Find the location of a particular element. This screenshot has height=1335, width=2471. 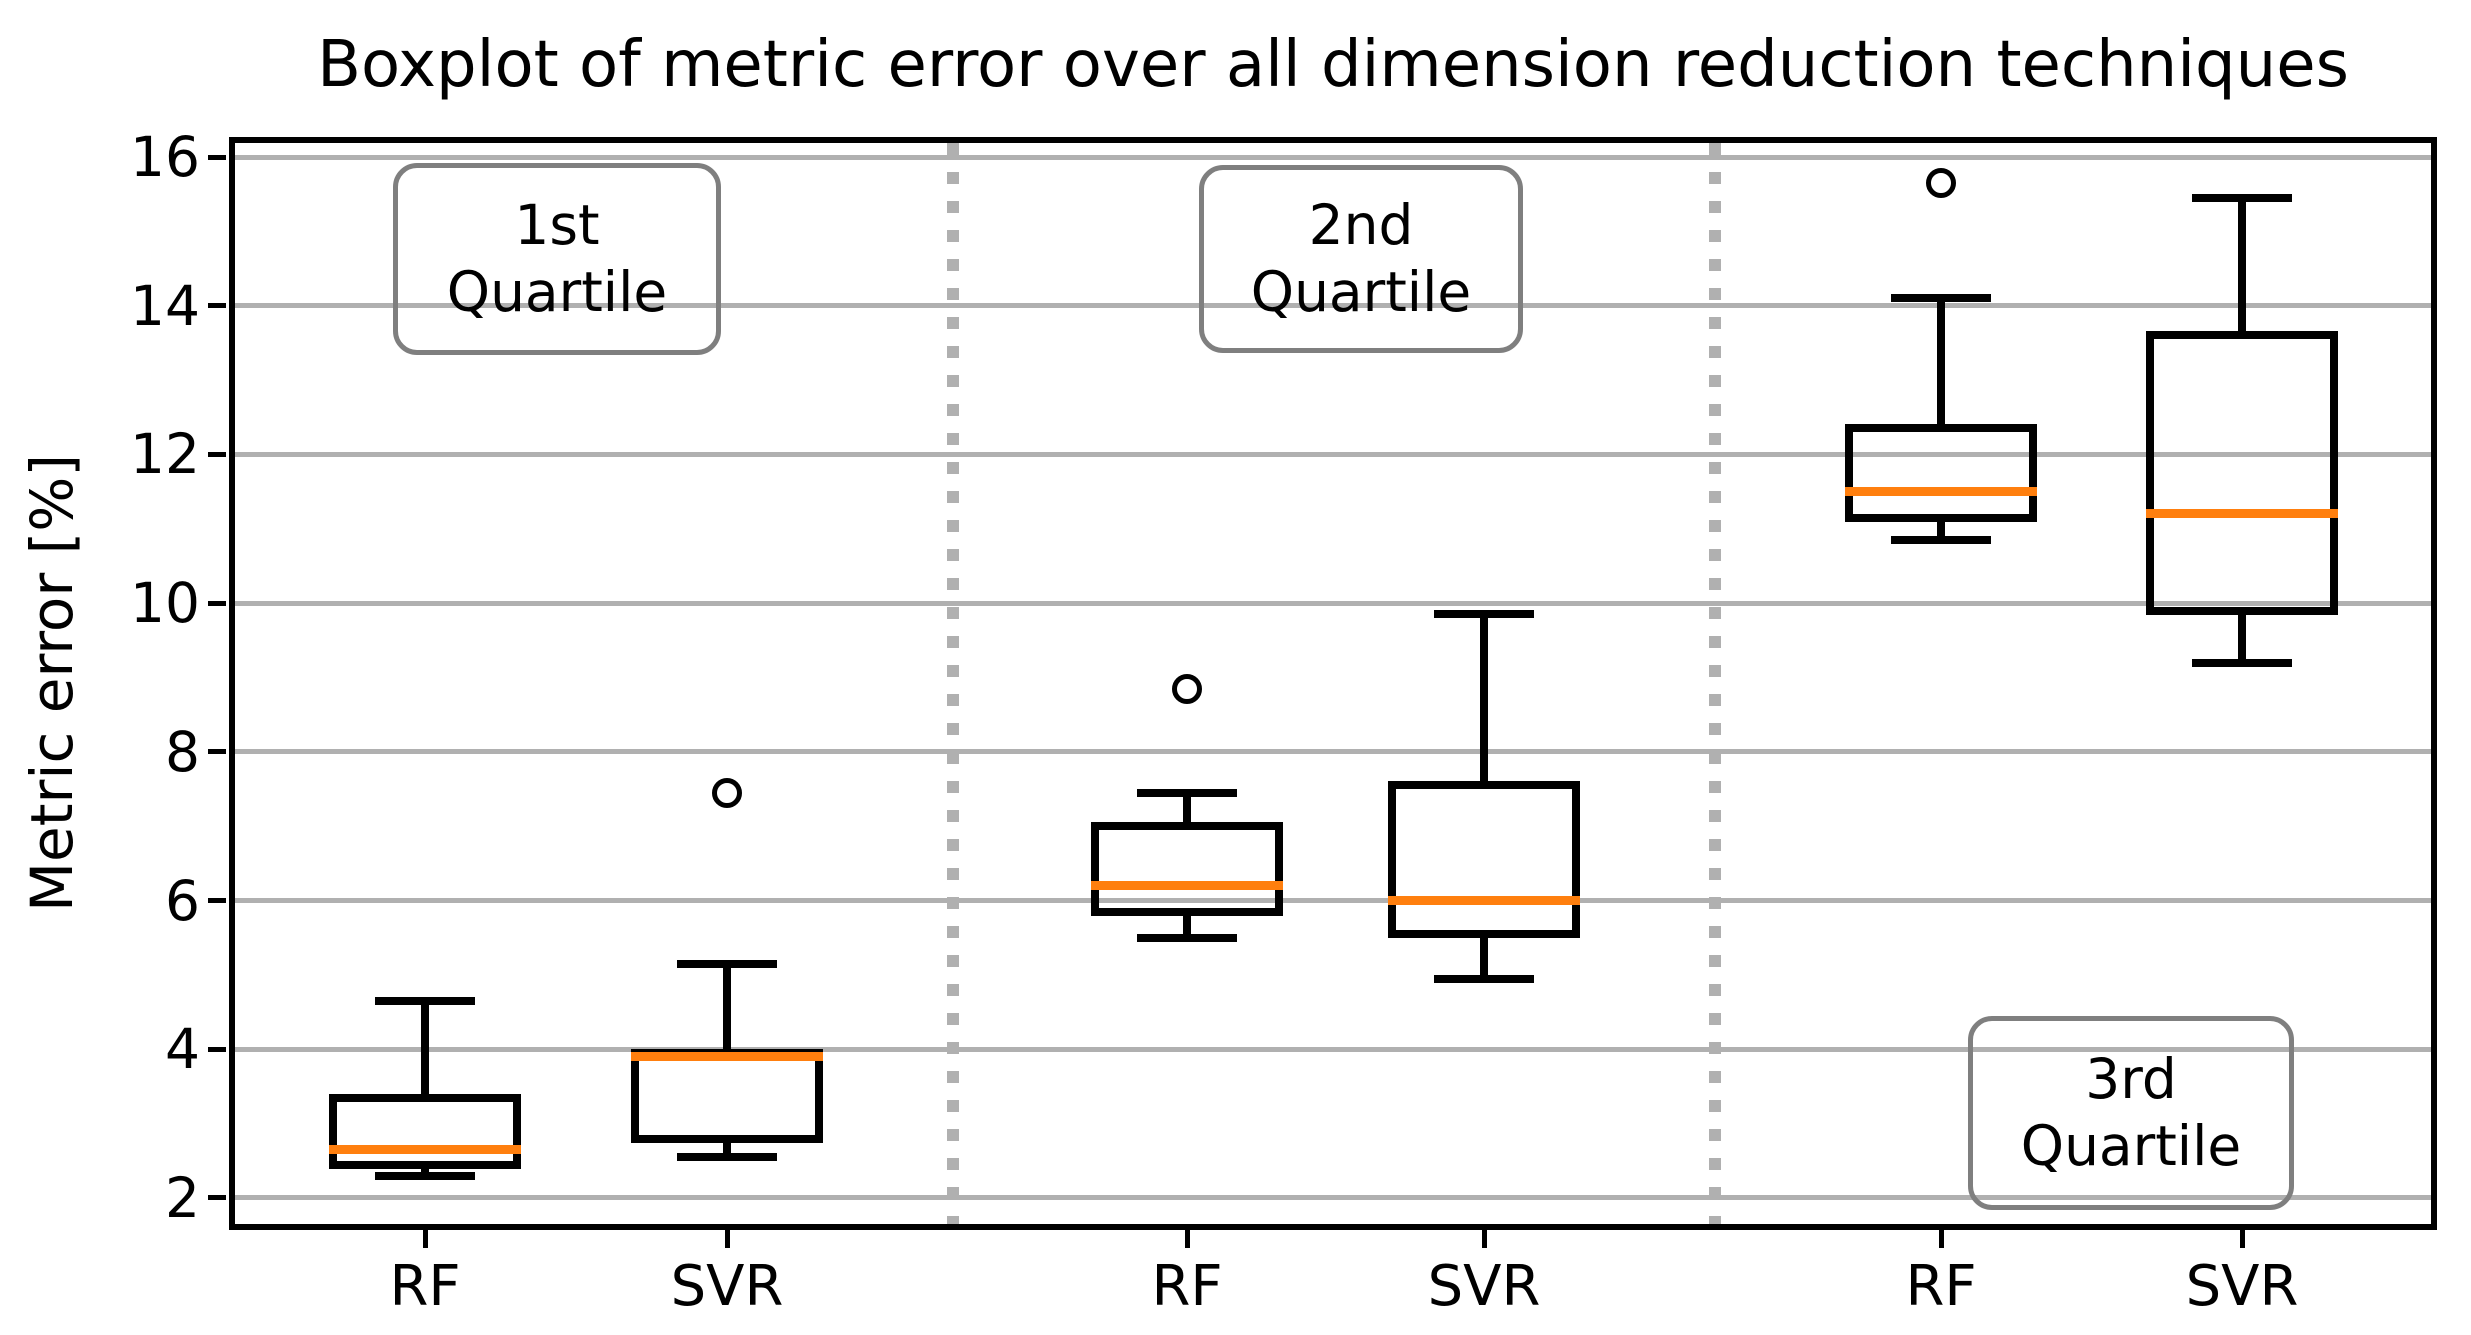

y-tick-label: 10 is located at coordinates (165, 603).